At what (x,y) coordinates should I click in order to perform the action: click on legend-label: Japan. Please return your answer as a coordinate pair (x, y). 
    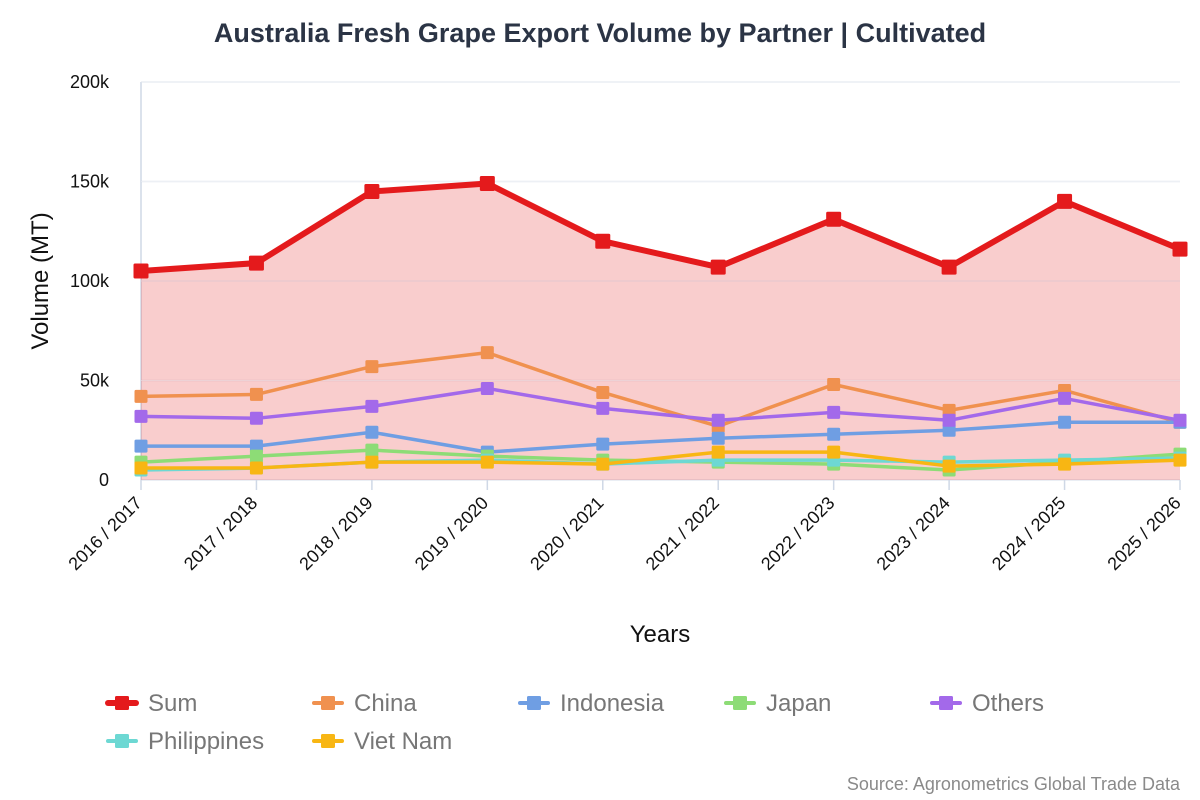
    Looking at the image, I should click on (798, 703).